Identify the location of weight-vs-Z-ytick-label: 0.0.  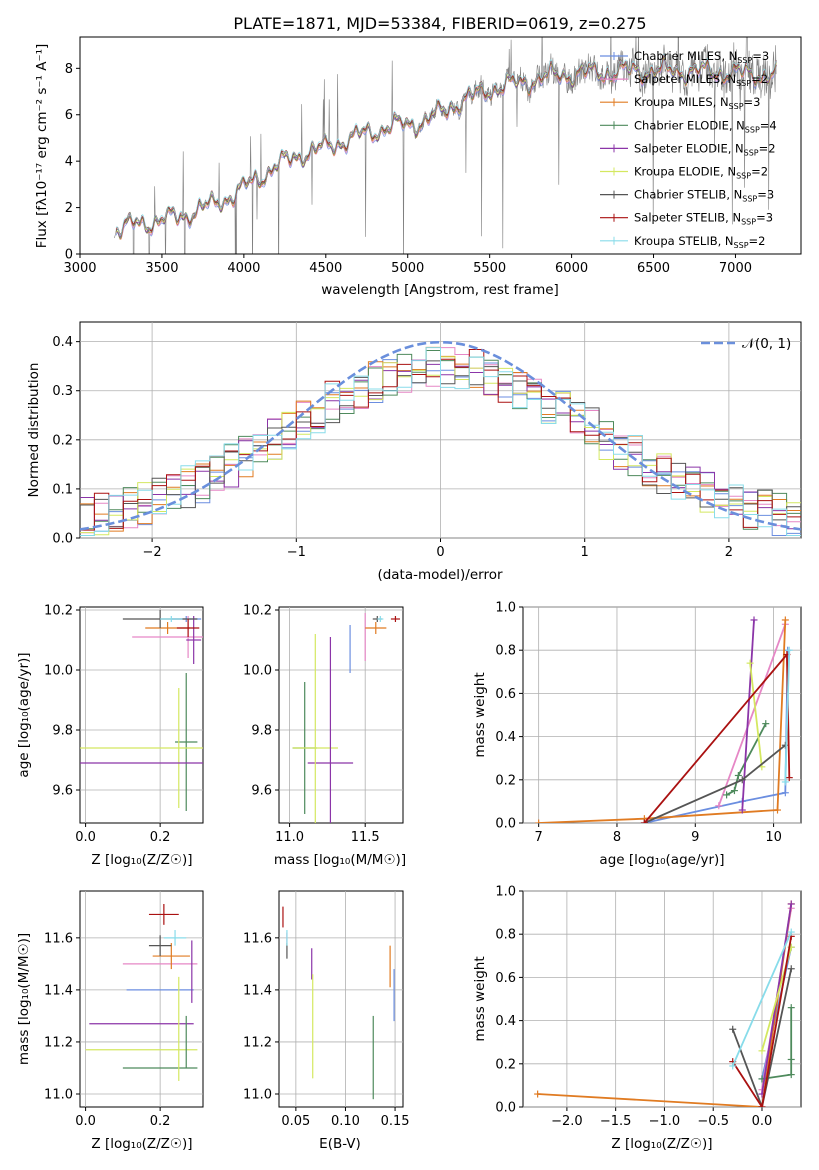
(505, 1108).